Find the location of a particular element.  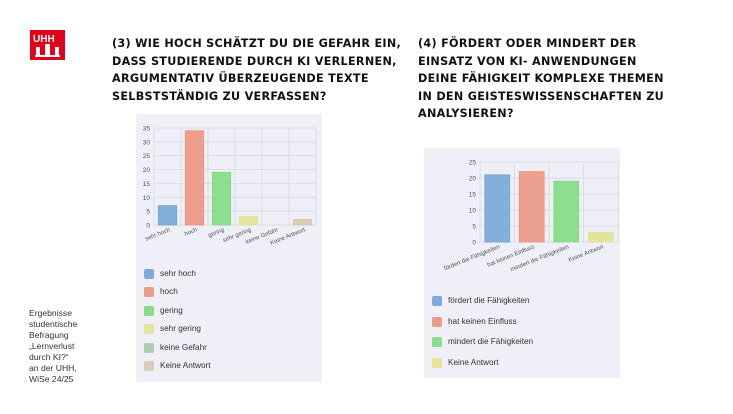

question-3-title-line: SELBSTSTÄNDIG ZU VERFASSEN? is located at coordinates (219, 96).